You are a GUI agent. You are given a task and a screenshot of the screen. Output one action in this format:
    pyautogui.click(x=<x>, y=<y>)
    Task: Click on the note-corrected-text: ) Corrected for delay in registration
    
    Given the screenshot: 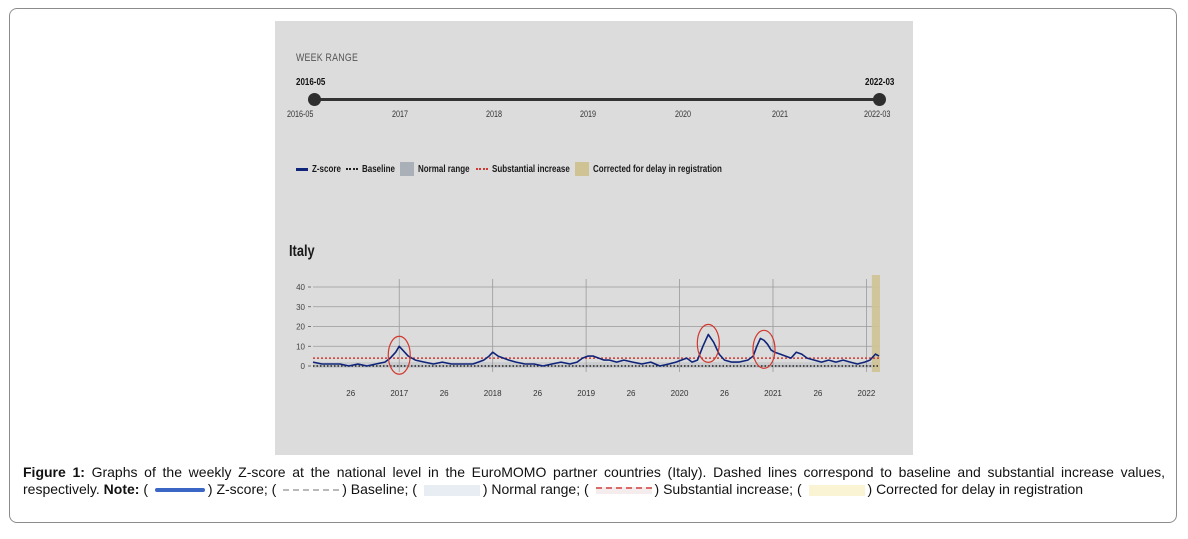 What is the action you would take?
    pyautogui.click(x=975, y=489)
    